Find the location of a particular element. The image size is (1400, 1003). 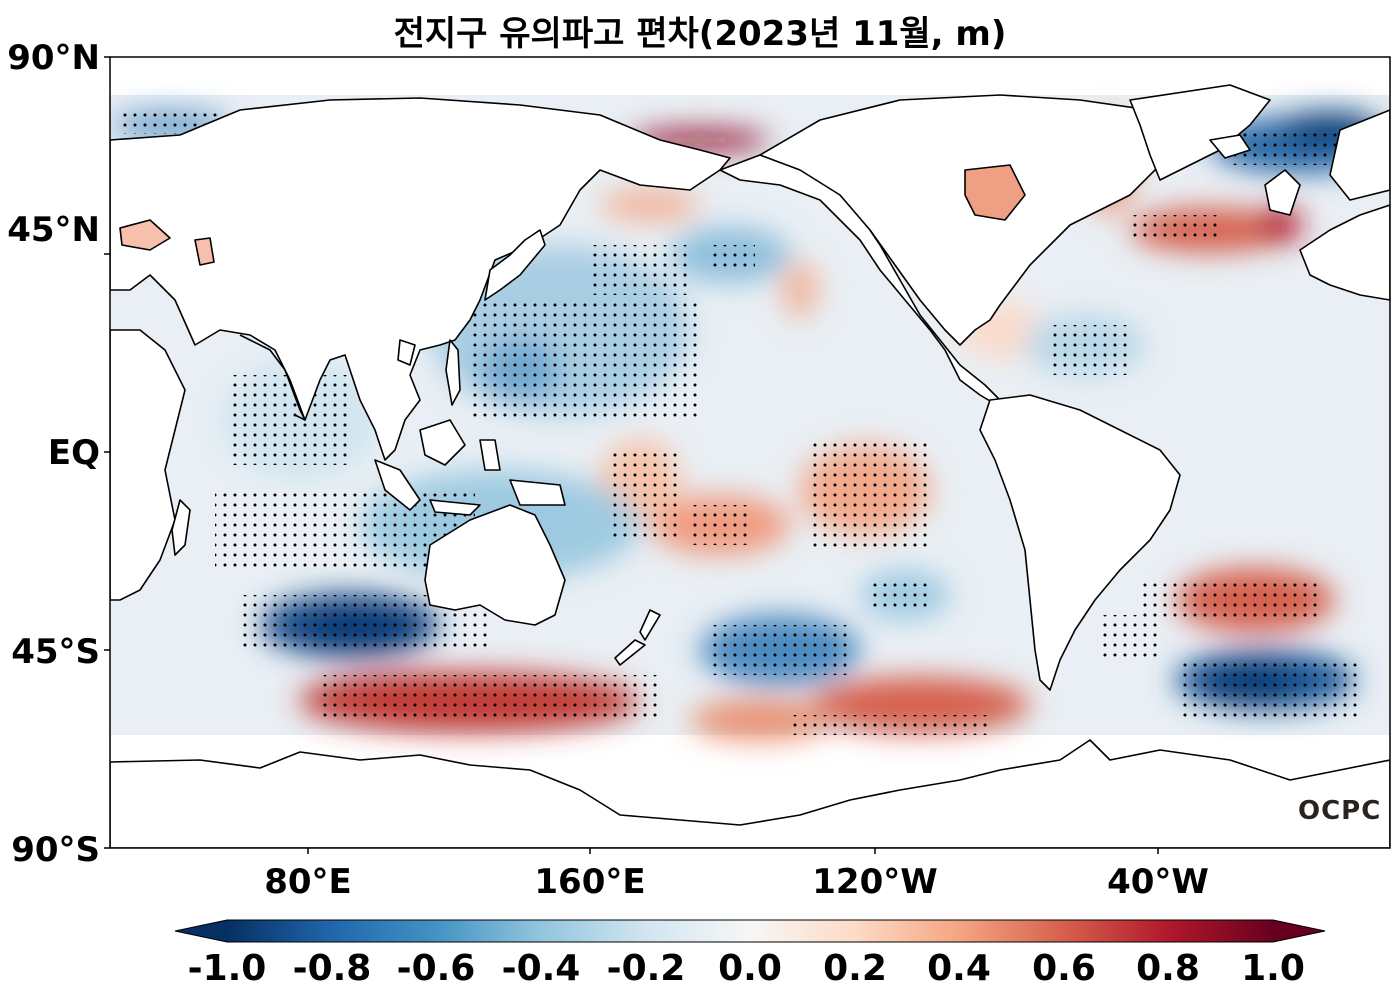

europe-land is located at coordinates (1344, 252).